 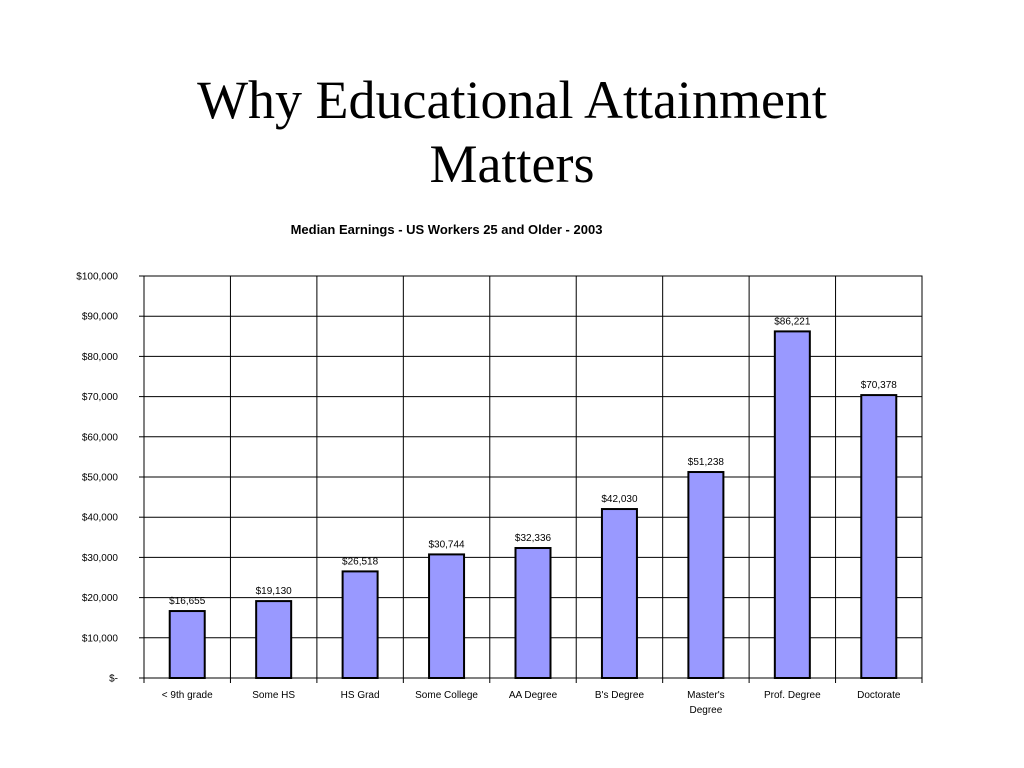 What do you see at coordinates (792, 695) in the screenshot?
I see `x-tick-label: Prof. Degree` at bounding box center [792, 695].